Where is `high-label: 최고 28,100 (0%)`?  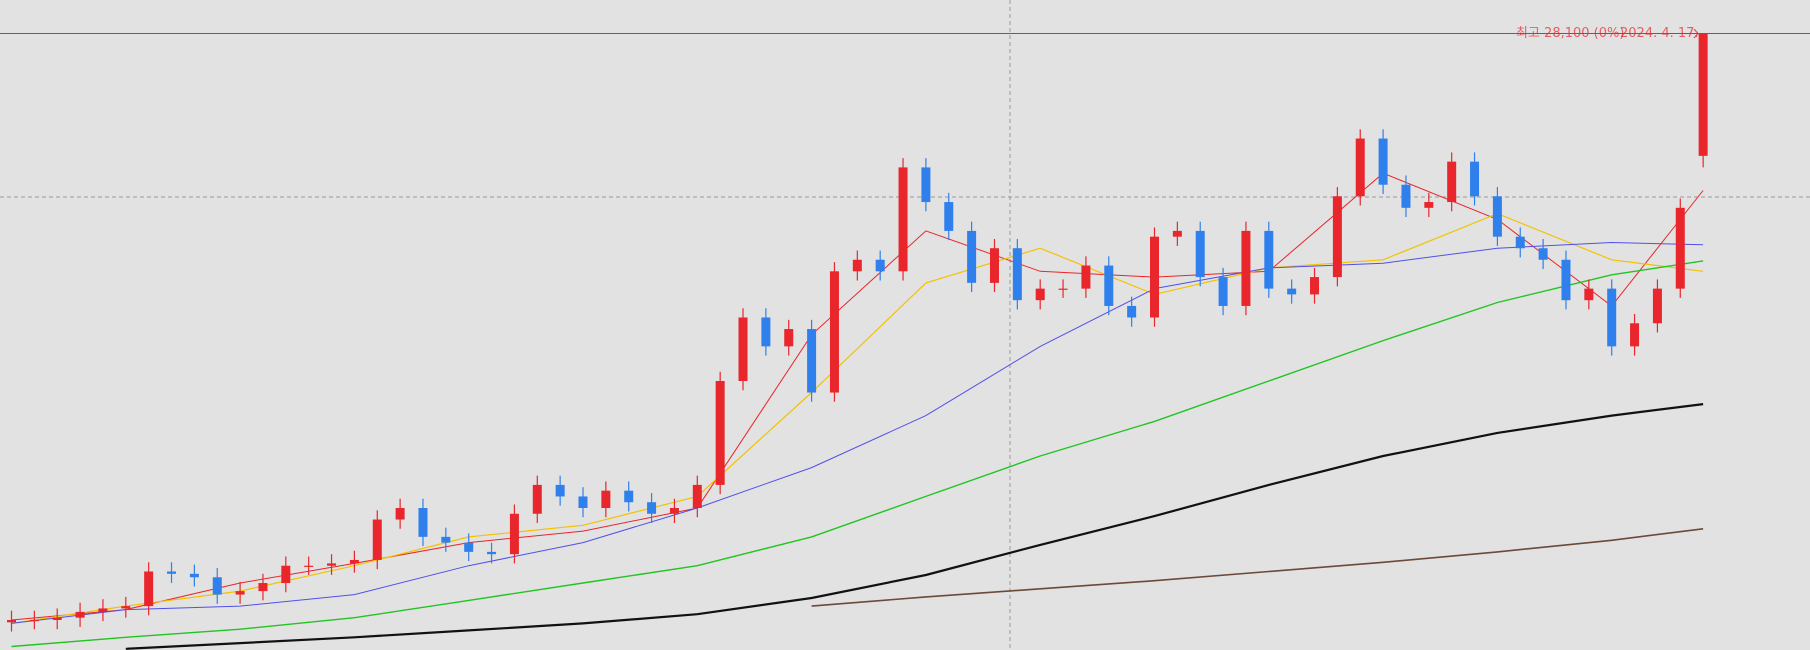
high-label: 최고 28,100 (0%) is located at coordinates (1570, 33).